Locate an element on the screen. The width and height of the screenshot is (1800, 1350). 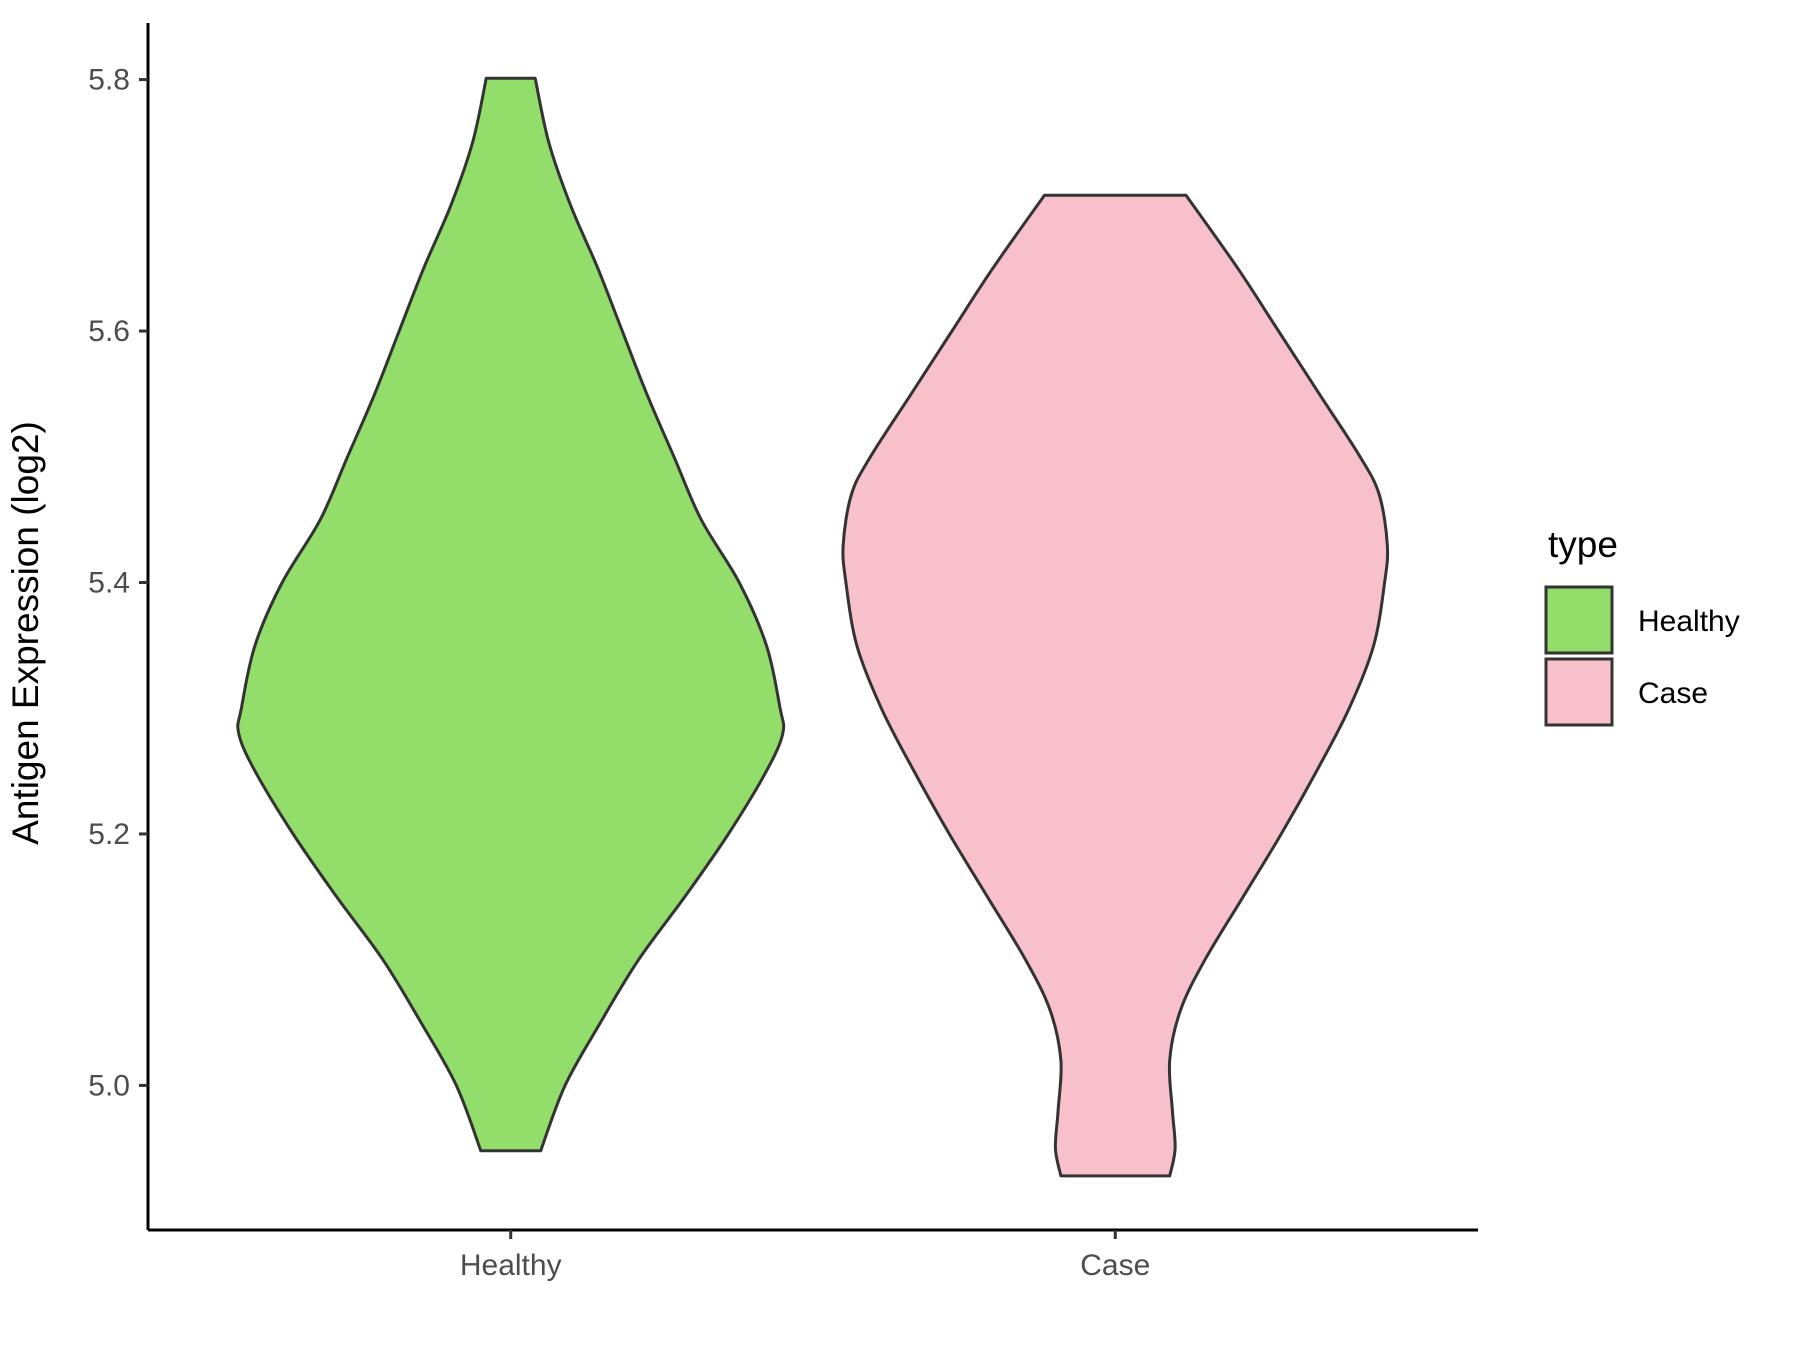
legend: type Healthy Case is located at coordinates (1642, 625).